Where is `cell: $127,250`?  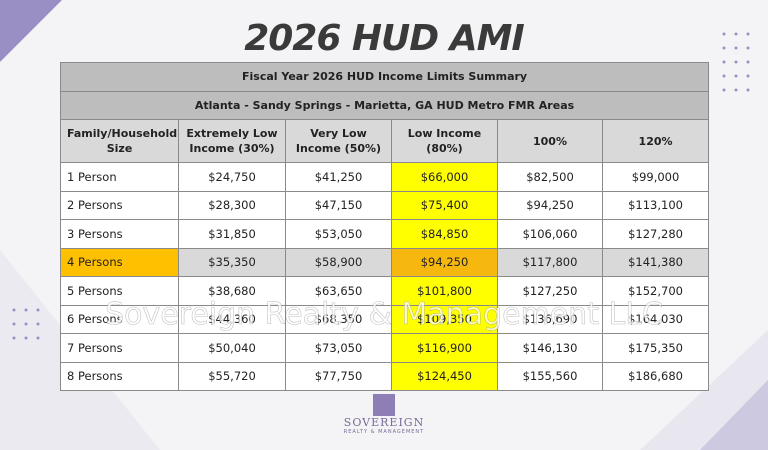
cell: $127,250 is located at coordinates (550, 291).